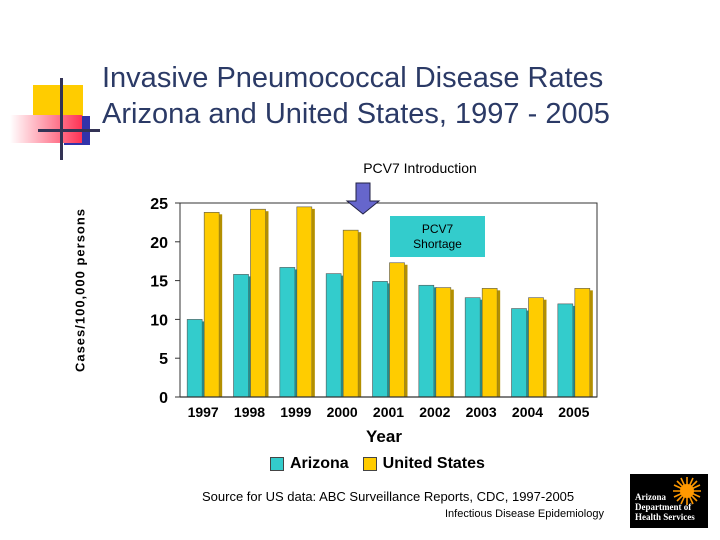  I want to click on bar-side-arizona-1998, so click(250, 336).